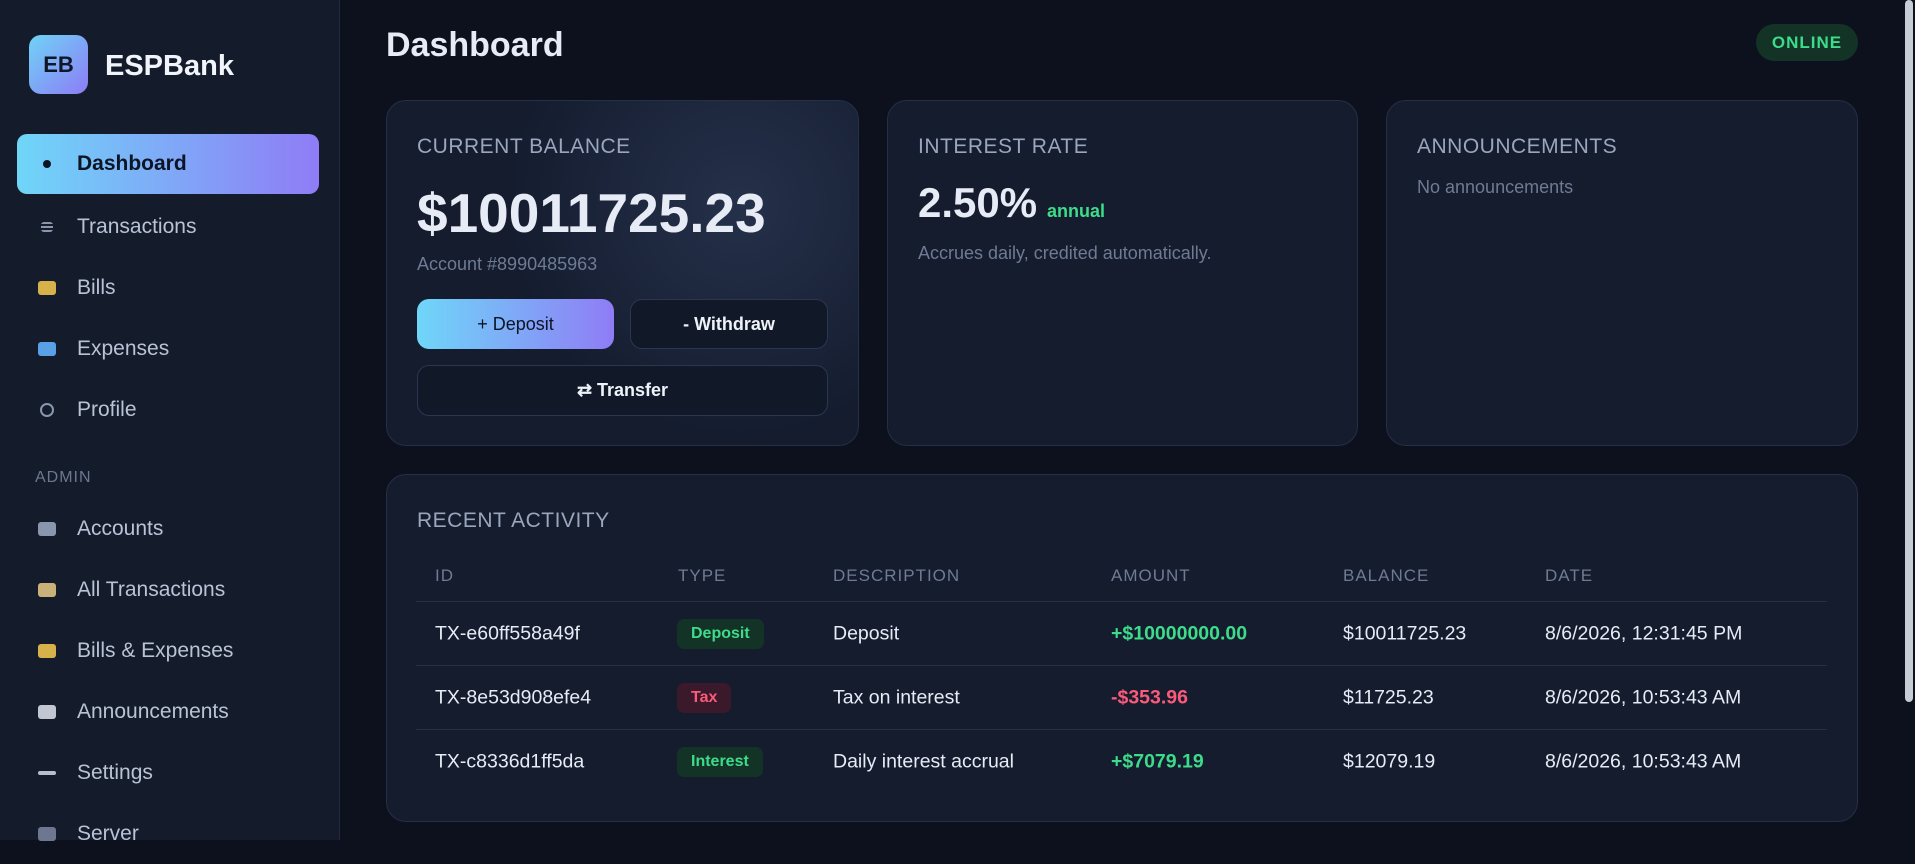  I want to click on nav-label: Bills & Expenses, so click(155, 650).